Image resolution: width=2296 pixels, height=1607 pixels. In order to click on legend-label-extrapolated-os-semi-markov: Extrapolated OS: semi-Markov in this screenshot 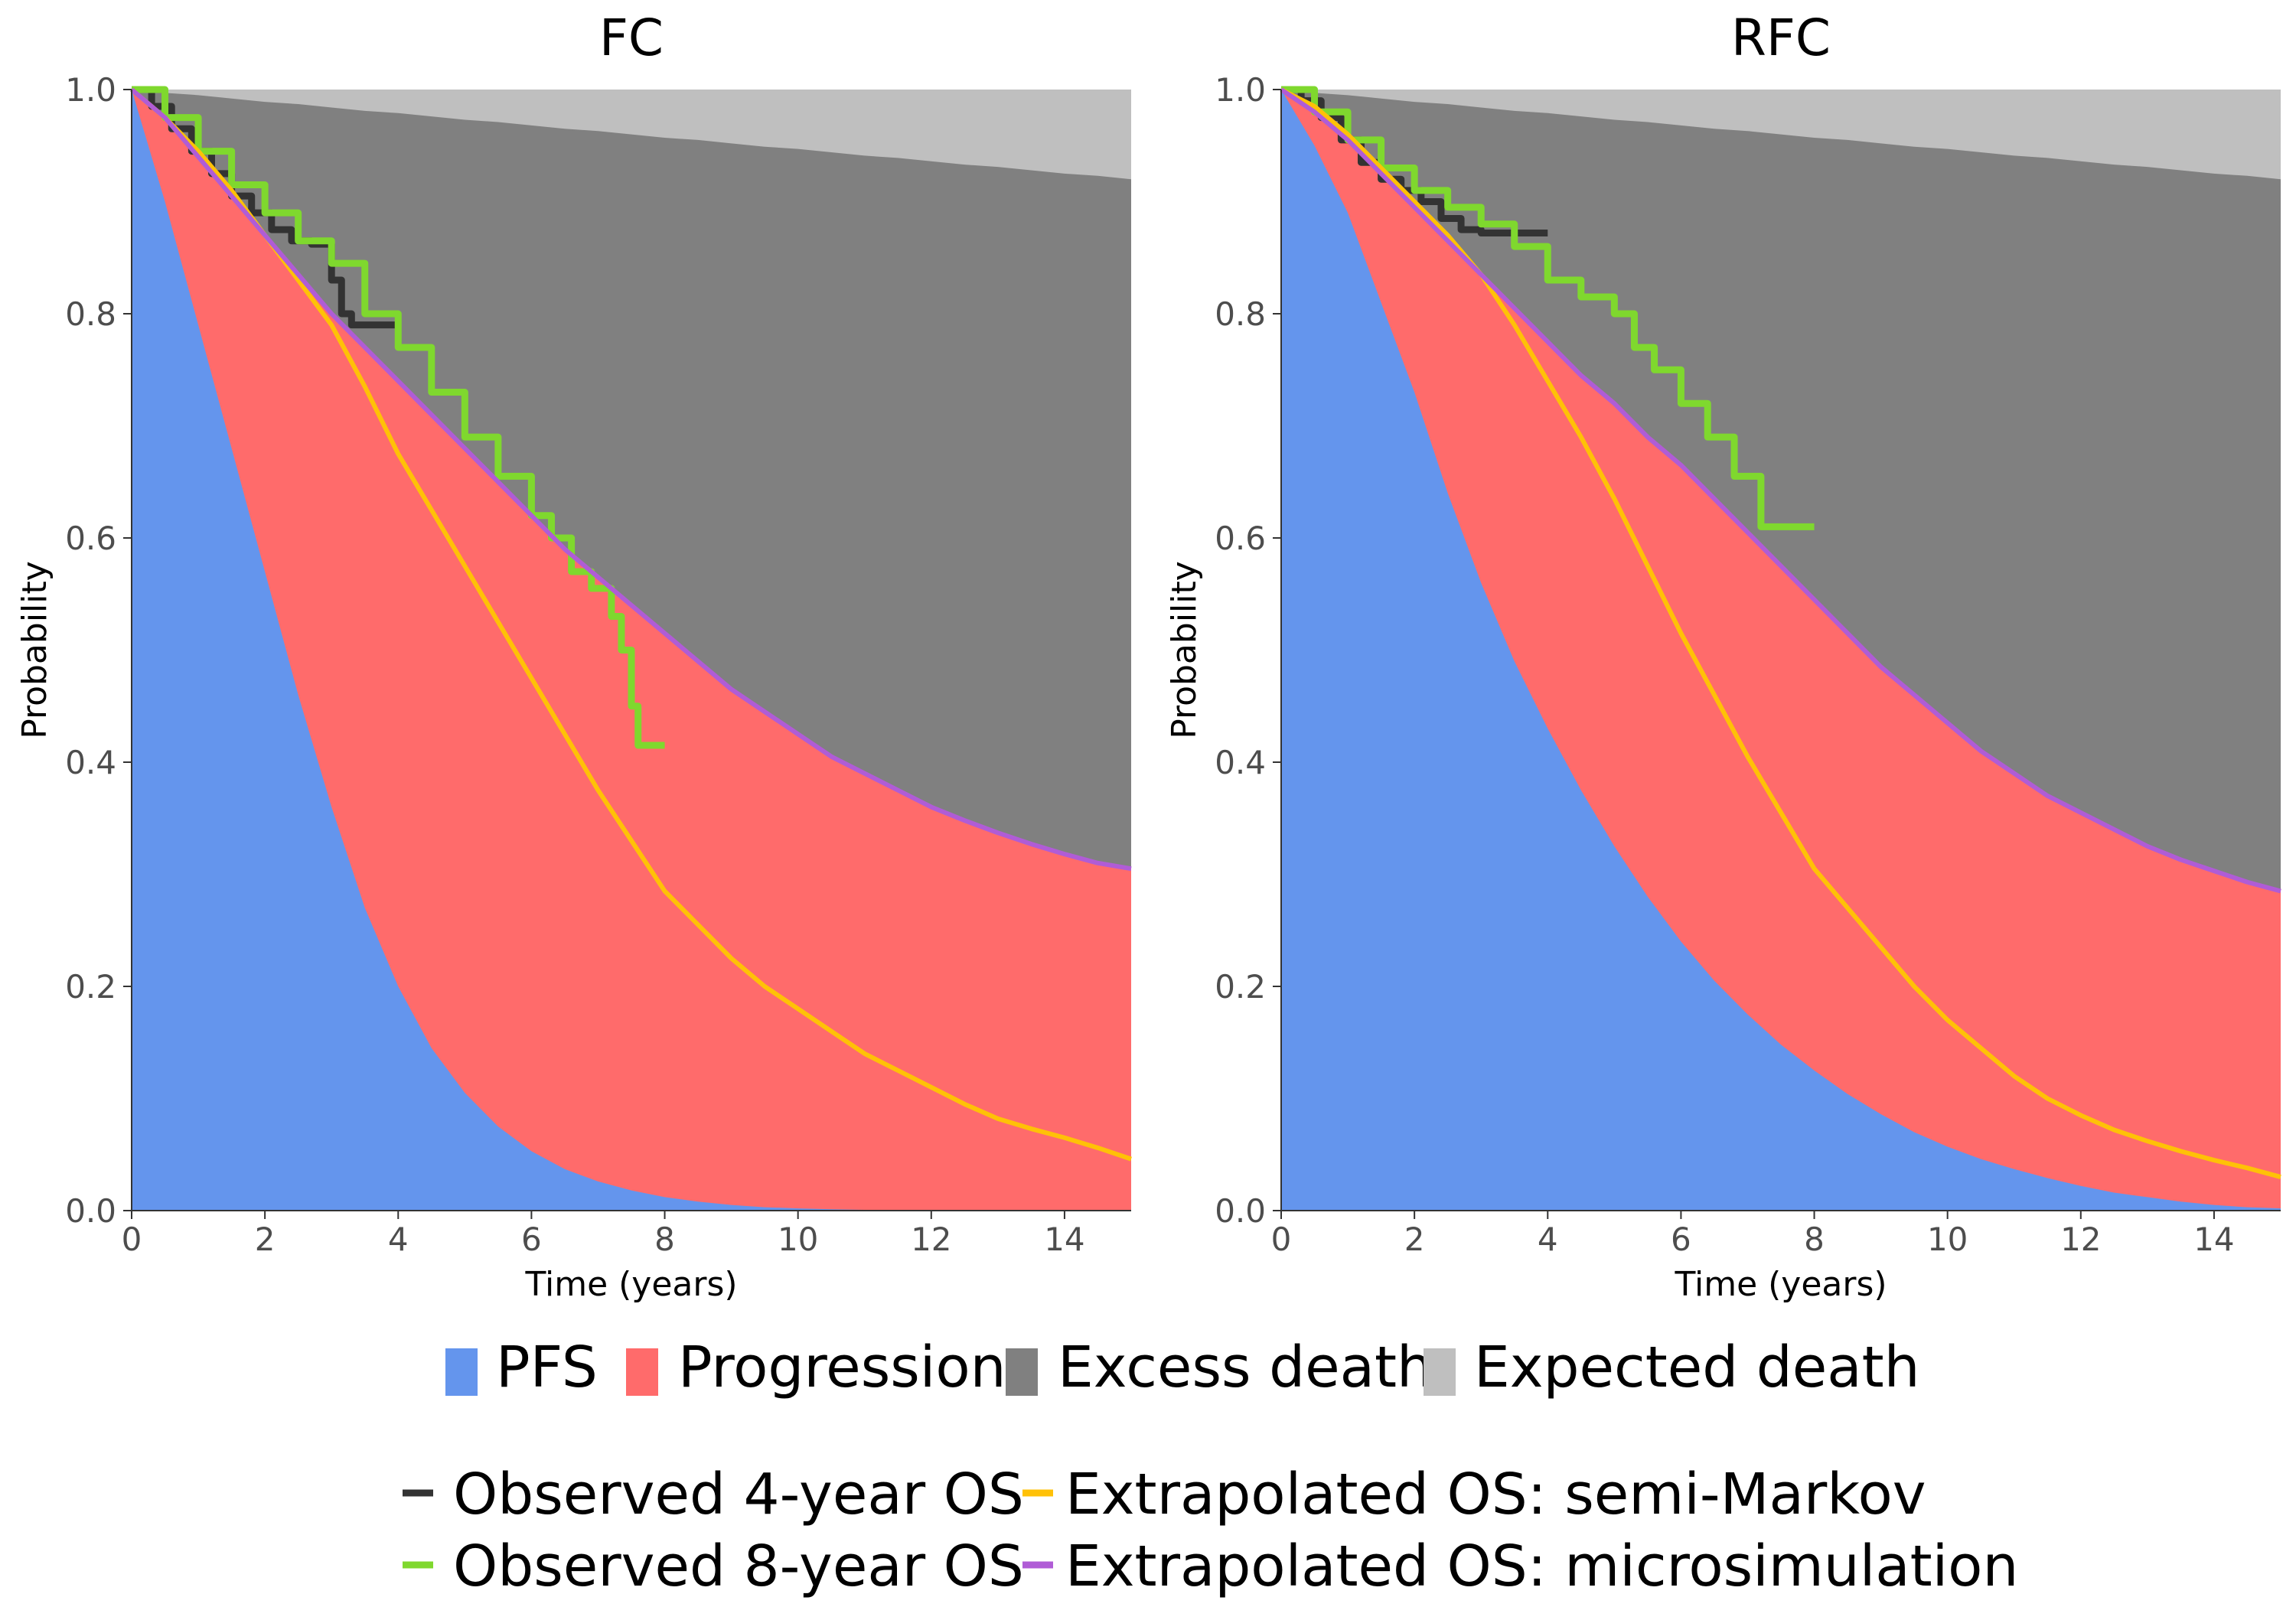, I will do `click(1495, 1494)`.